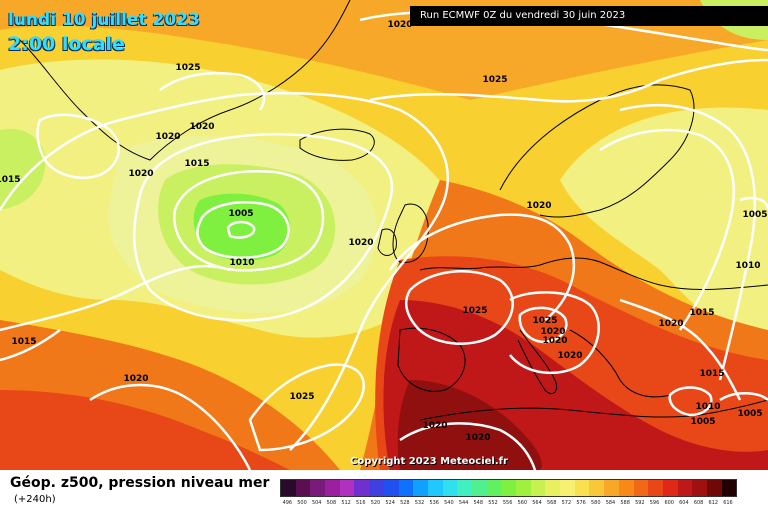 The width and height of the screenshot is (768, 512). I want to click on scale-tick-label: 516, so click(361, 503).